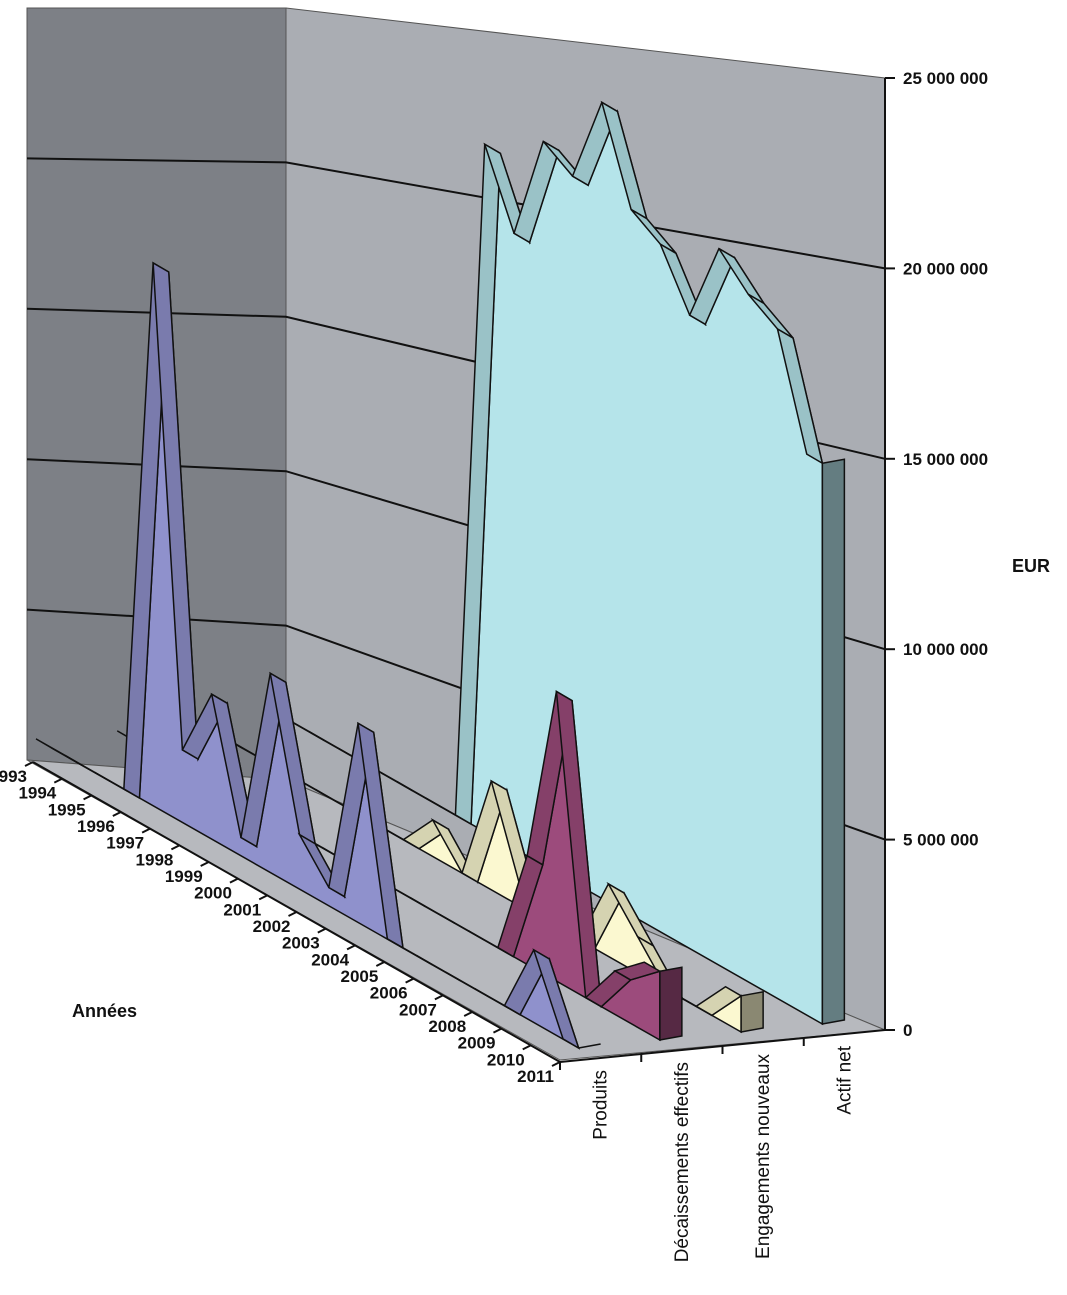 The image size is (1067, 1295). What do you see at coordinates (941, 840) in the screenshot?
I see `y-tick-label: 5 000 000` at bounding box center [941, 840].